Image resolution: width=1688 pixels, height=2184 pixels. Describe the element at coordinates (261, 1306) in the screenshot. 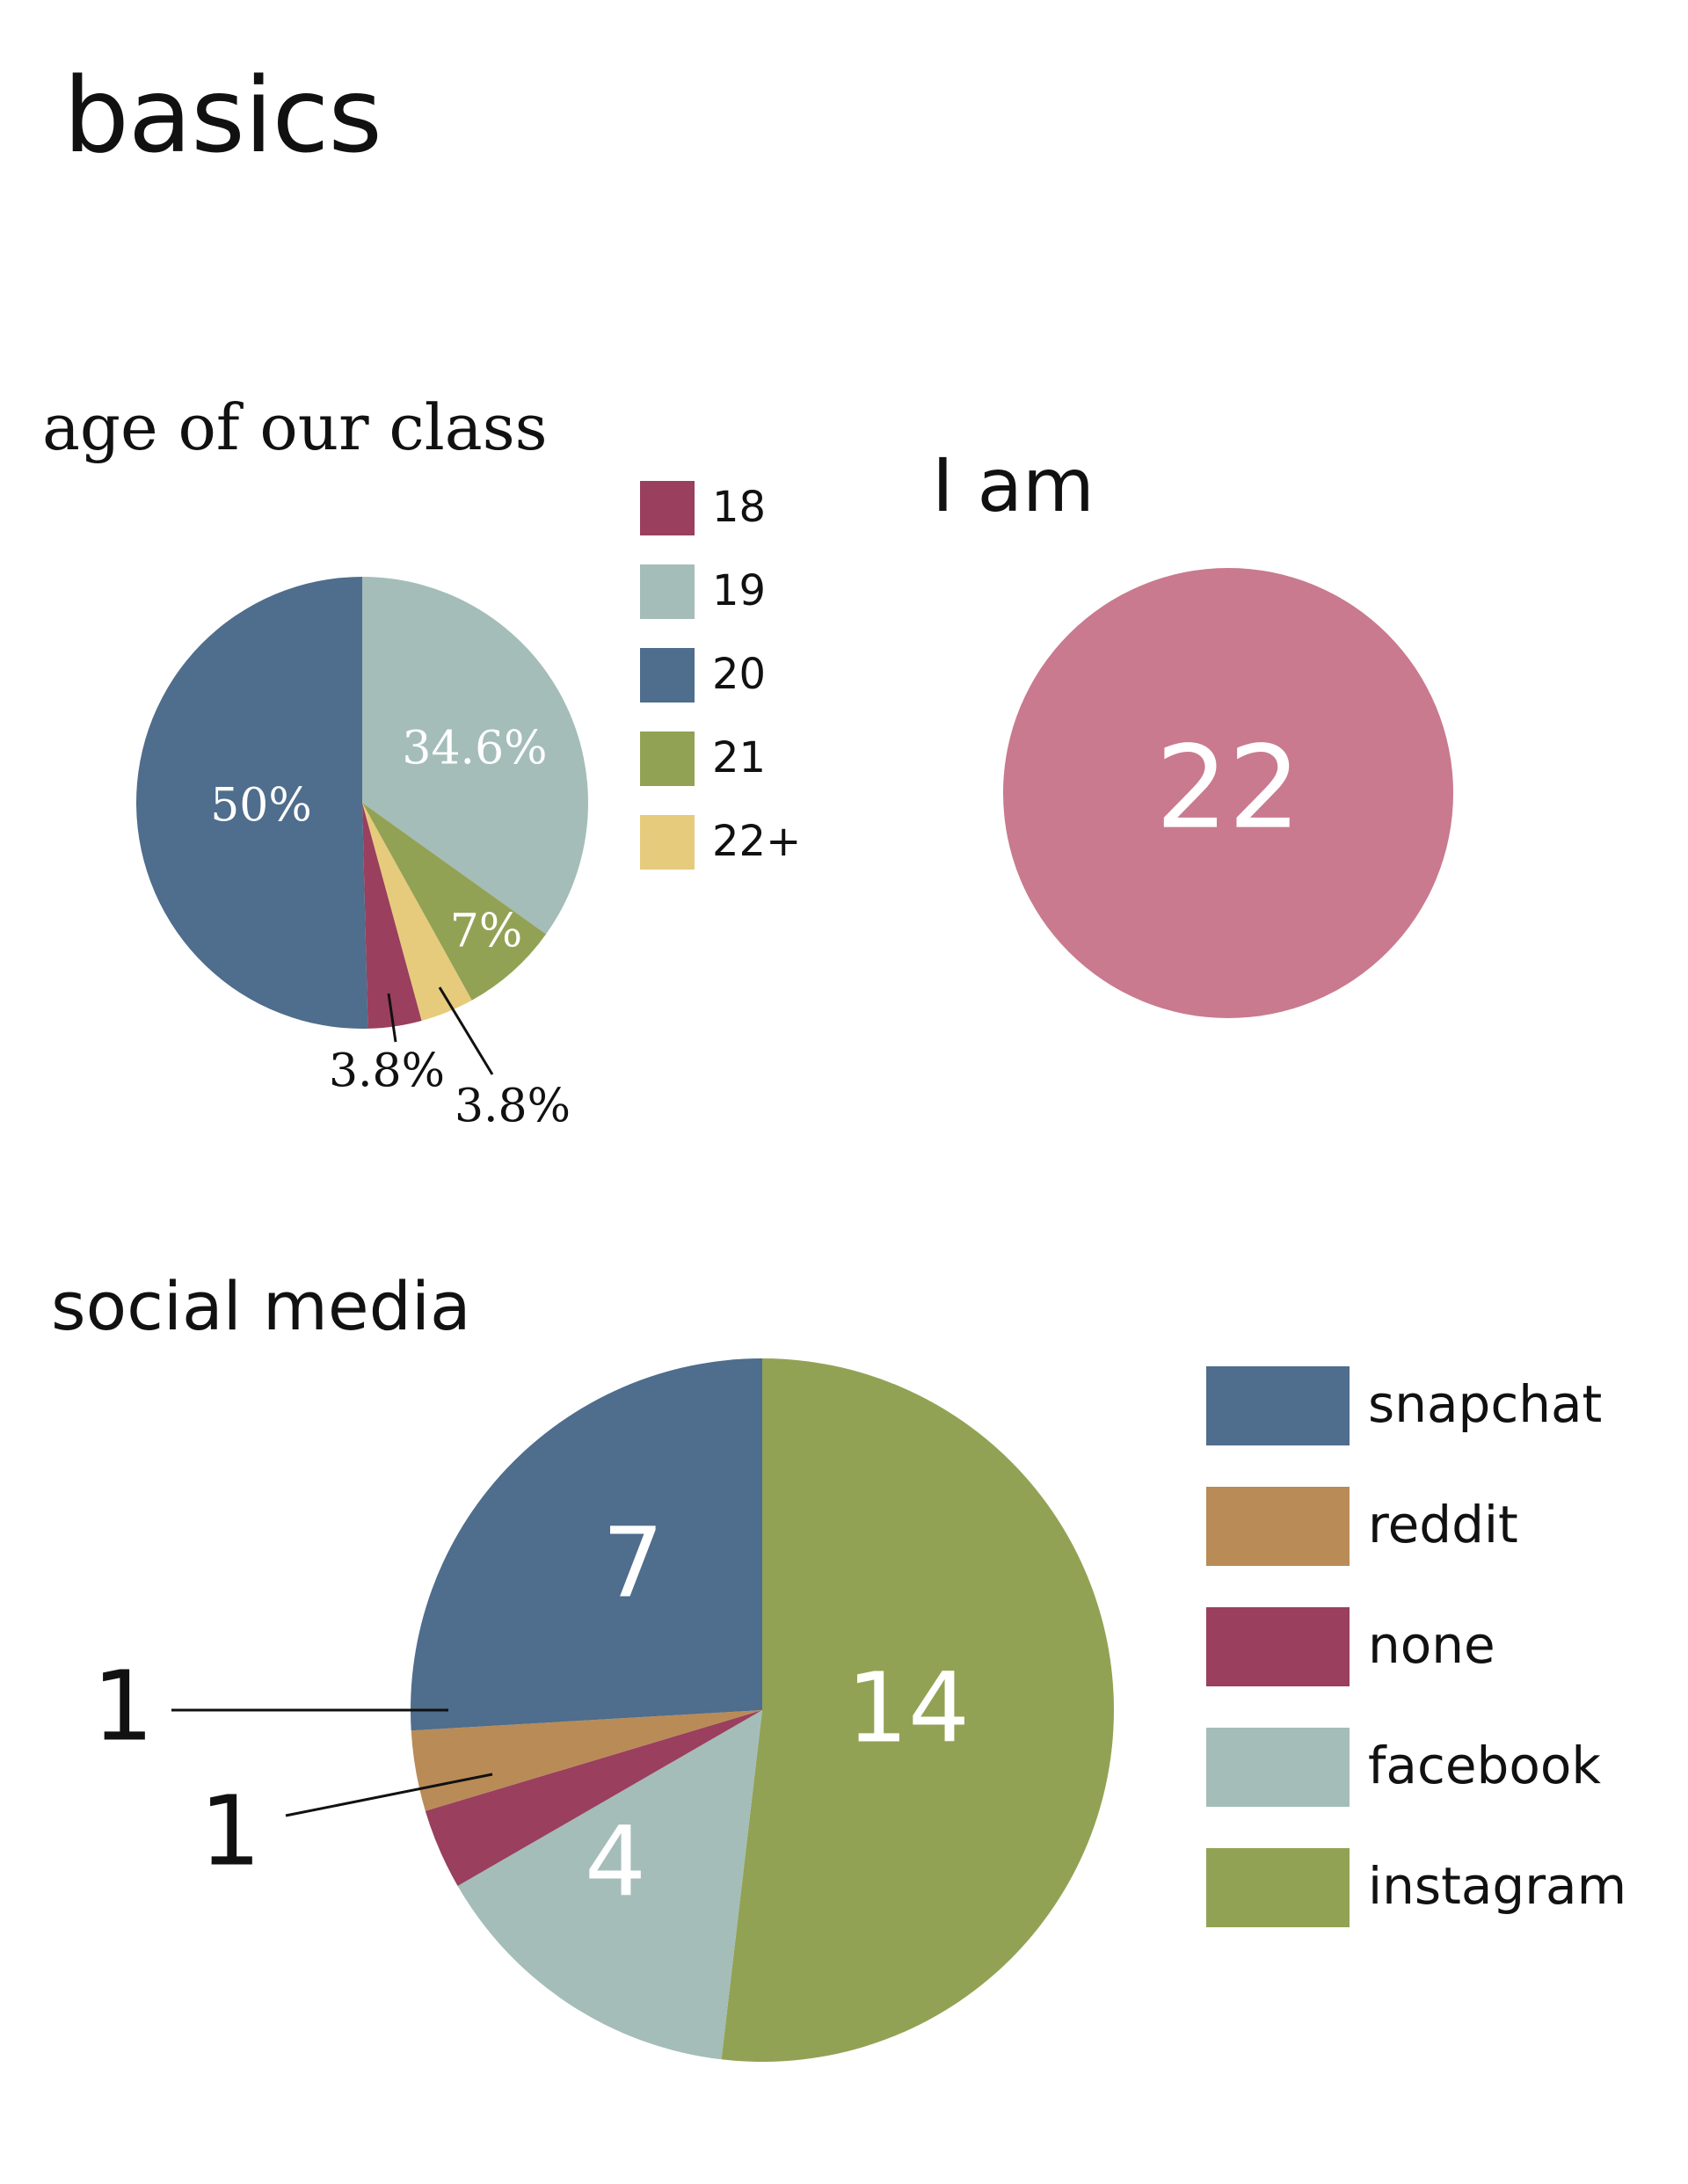

I see `social-chart-title: social media` at that location.